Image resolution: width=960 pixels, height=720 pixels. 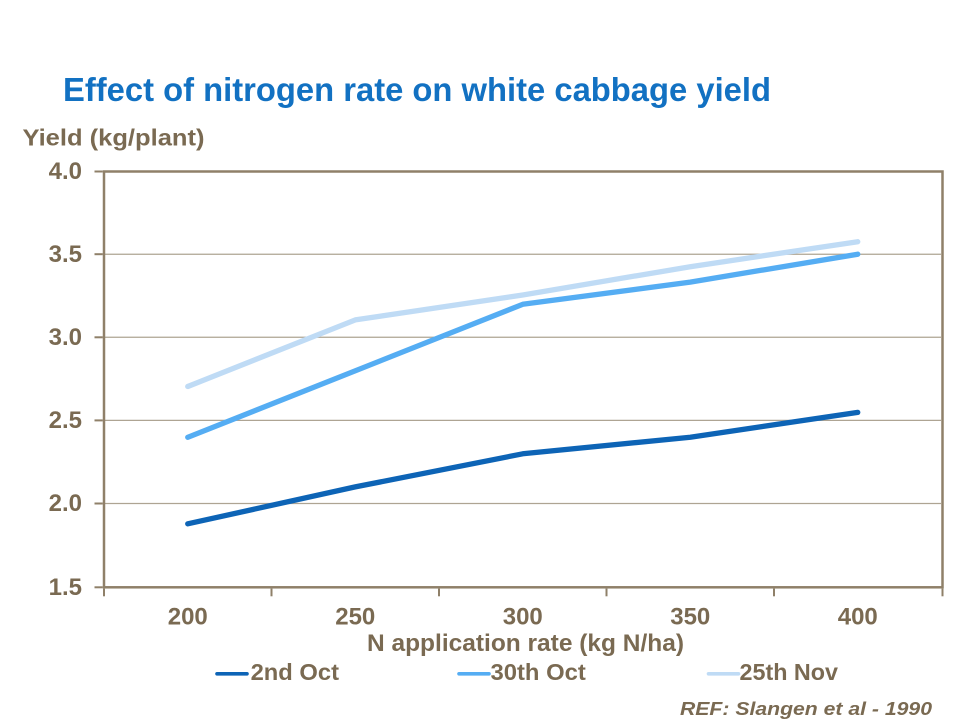 I want to click on svg-text: 3.5, so click(x=65, y=254).